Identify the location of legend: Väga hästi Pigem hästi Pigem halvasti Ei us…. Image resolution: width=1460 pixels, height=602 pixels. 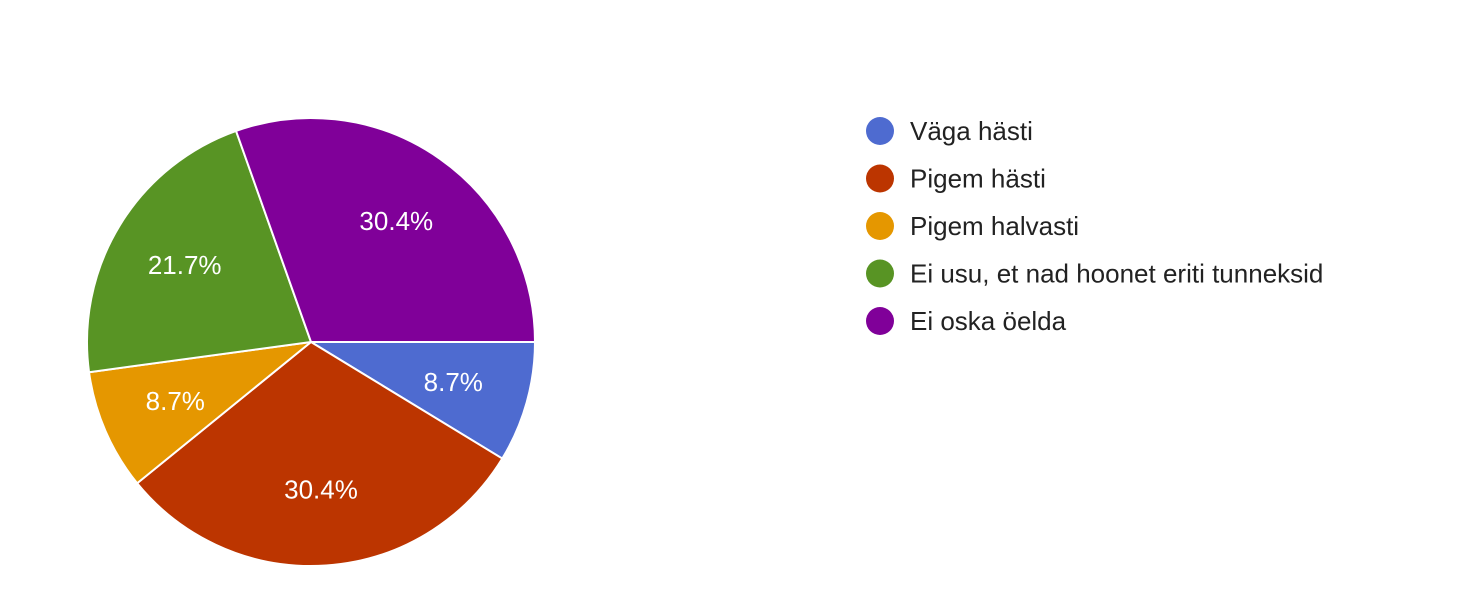
(1094, 226).